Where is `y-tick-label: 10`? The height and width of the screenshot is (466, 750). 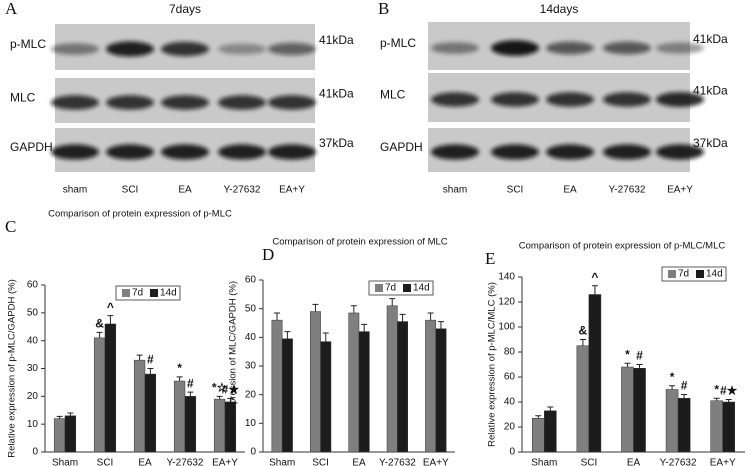
y-tick-label: 10 is located at coordinates (251, 423).